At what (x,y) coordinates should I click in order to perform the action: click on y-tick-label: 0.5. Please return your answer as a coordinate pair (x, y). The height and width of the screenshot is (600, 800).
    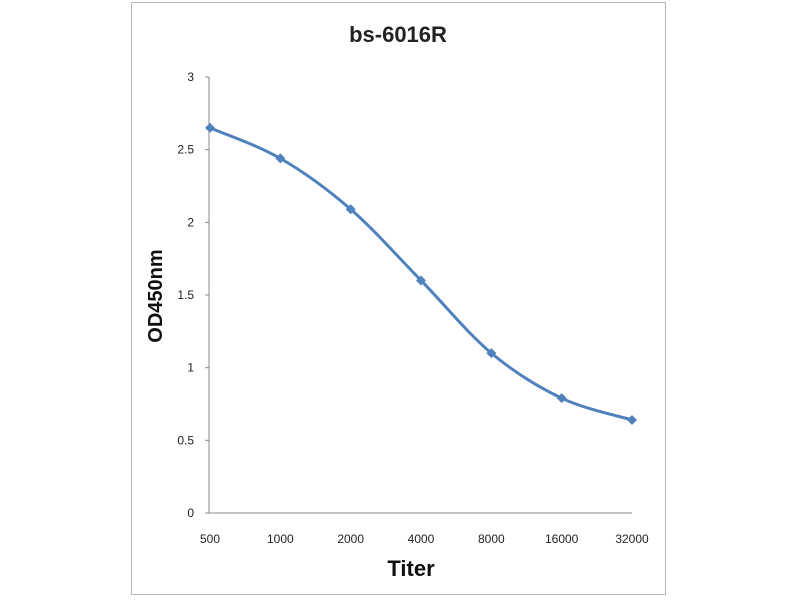
    Looking at the image, I should click on (185, 440).